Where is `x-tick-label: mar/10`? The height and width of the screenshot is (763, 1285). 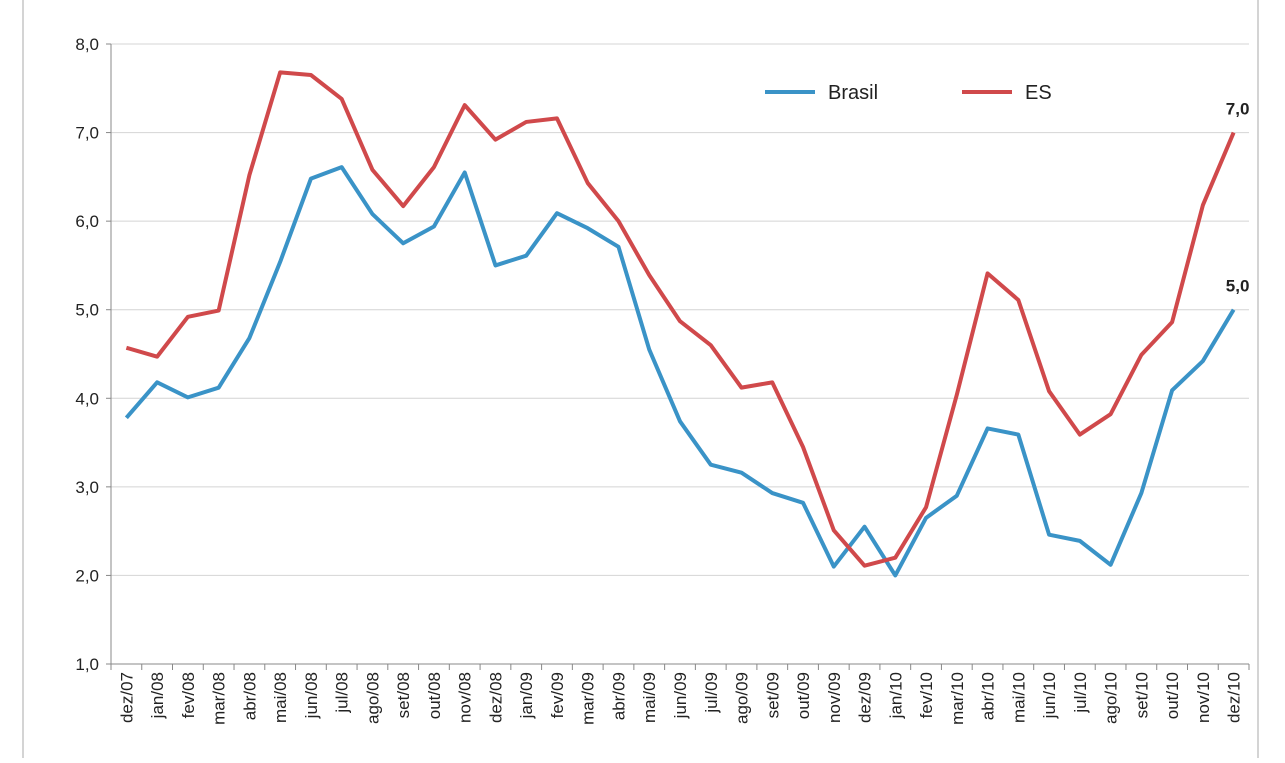 x-tick-label: mar/10 is located at coordinates (957, 698).